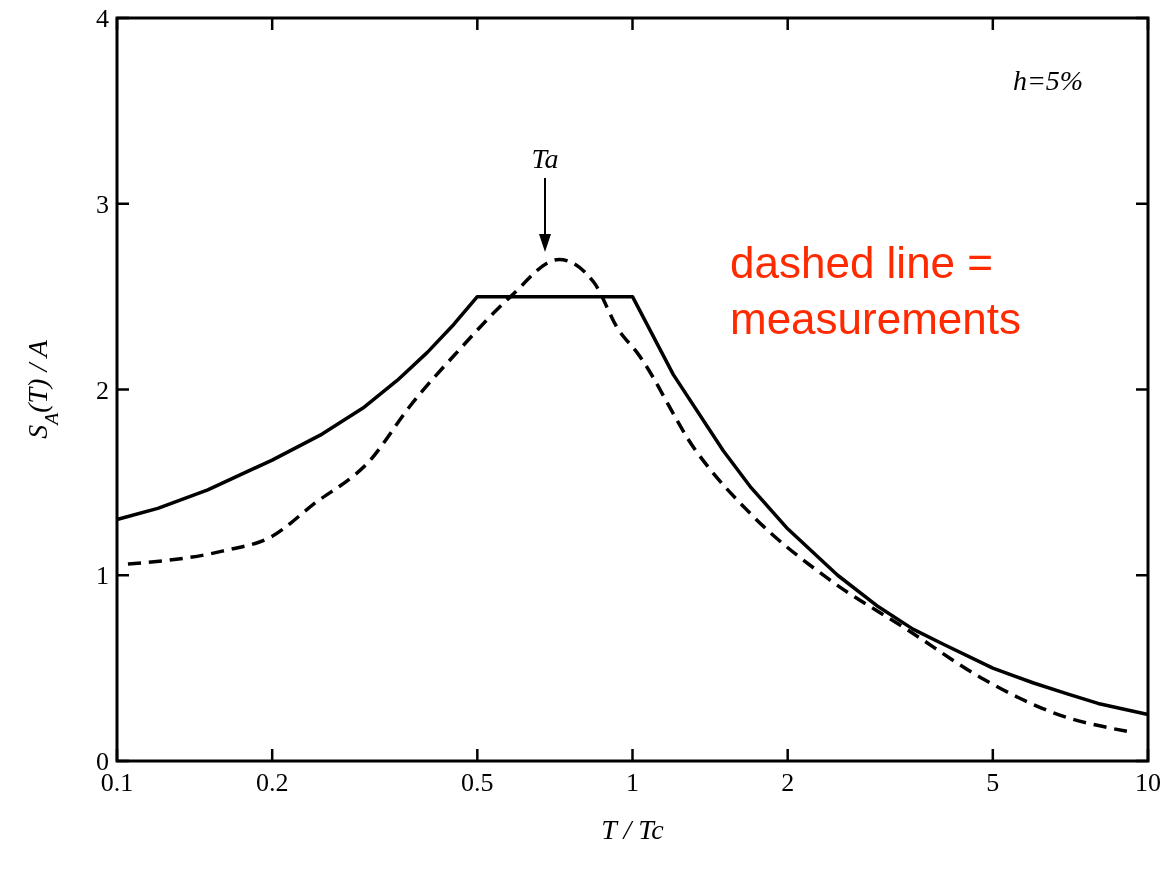  What do you see at coordinates (632, 782) in the screenshot?
I see `x-tick-label: 1` at bounding box center [632, 782].